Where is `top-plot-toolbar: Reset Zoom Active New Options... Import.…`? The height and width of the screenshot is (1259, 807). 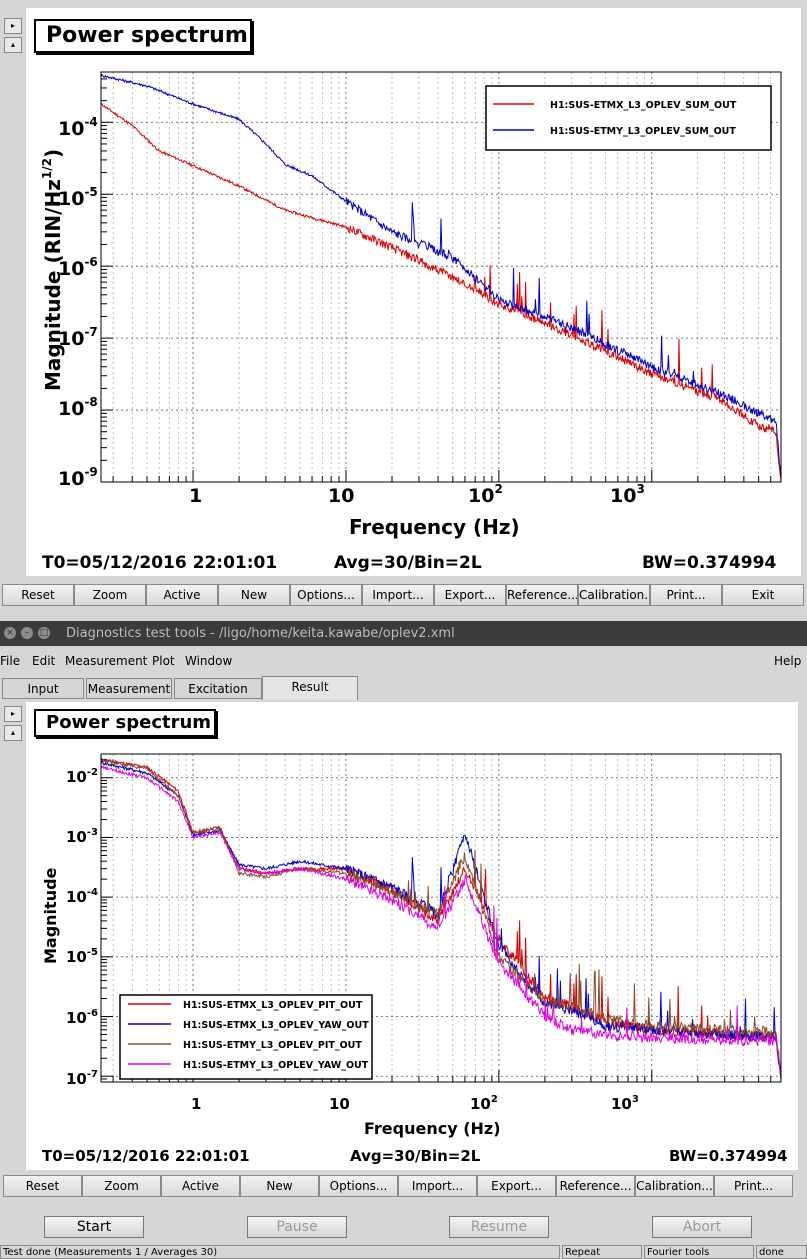
top-plot-toolbar: Reset Zoom Active New Options... Import.… is located at coordinates (403, 595).